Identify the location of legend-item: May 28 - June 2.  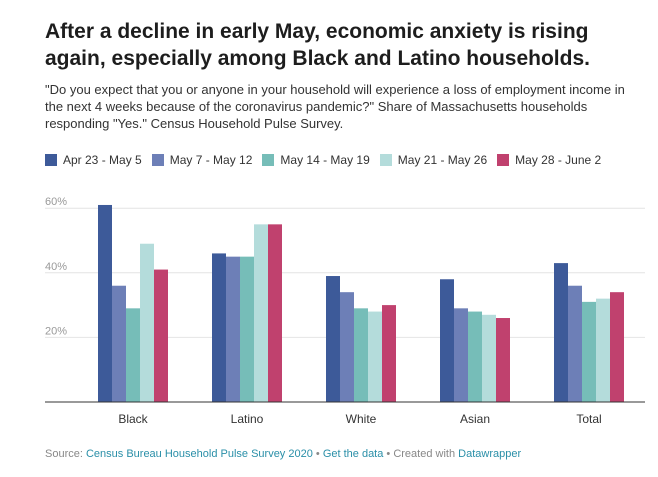
(549, 160).